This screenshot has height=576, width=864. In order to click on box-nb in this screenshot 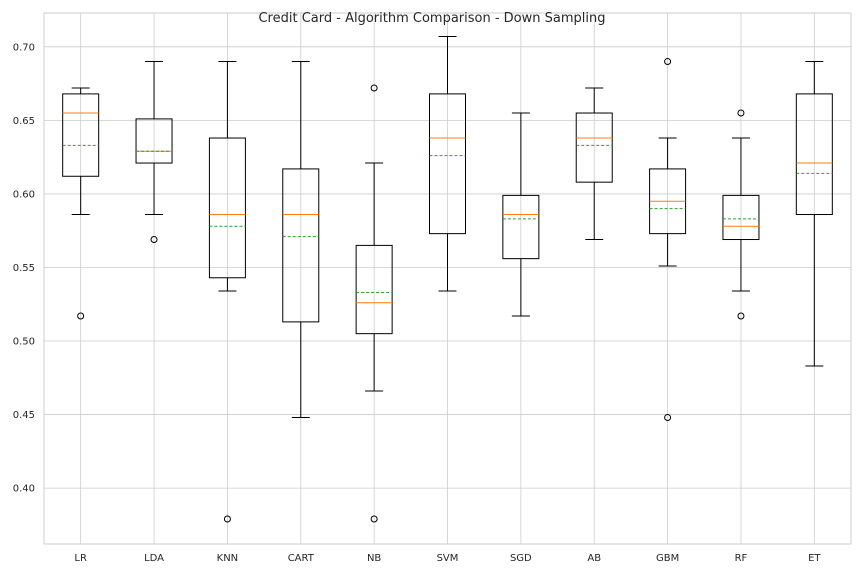, I will do `click(374, 303)`.